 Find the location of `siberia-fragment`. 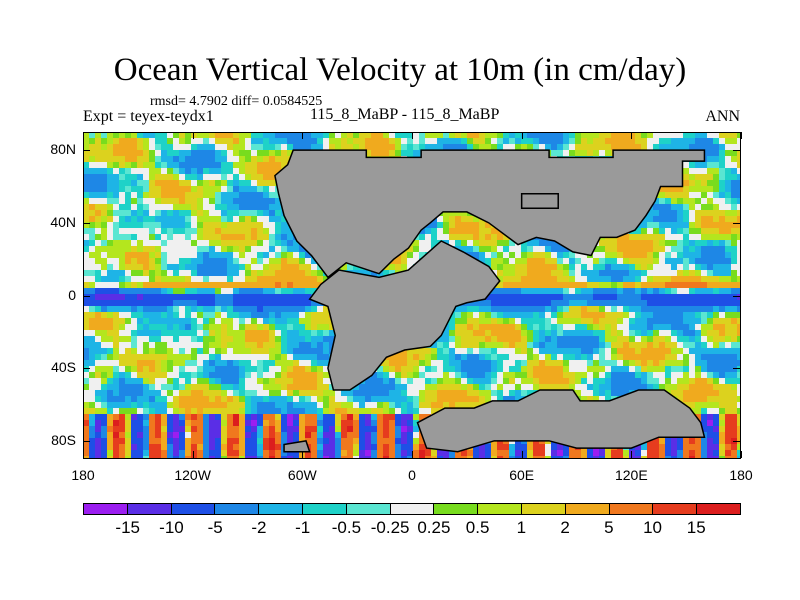

siberia-fragment is located at coordinates (539, 201).